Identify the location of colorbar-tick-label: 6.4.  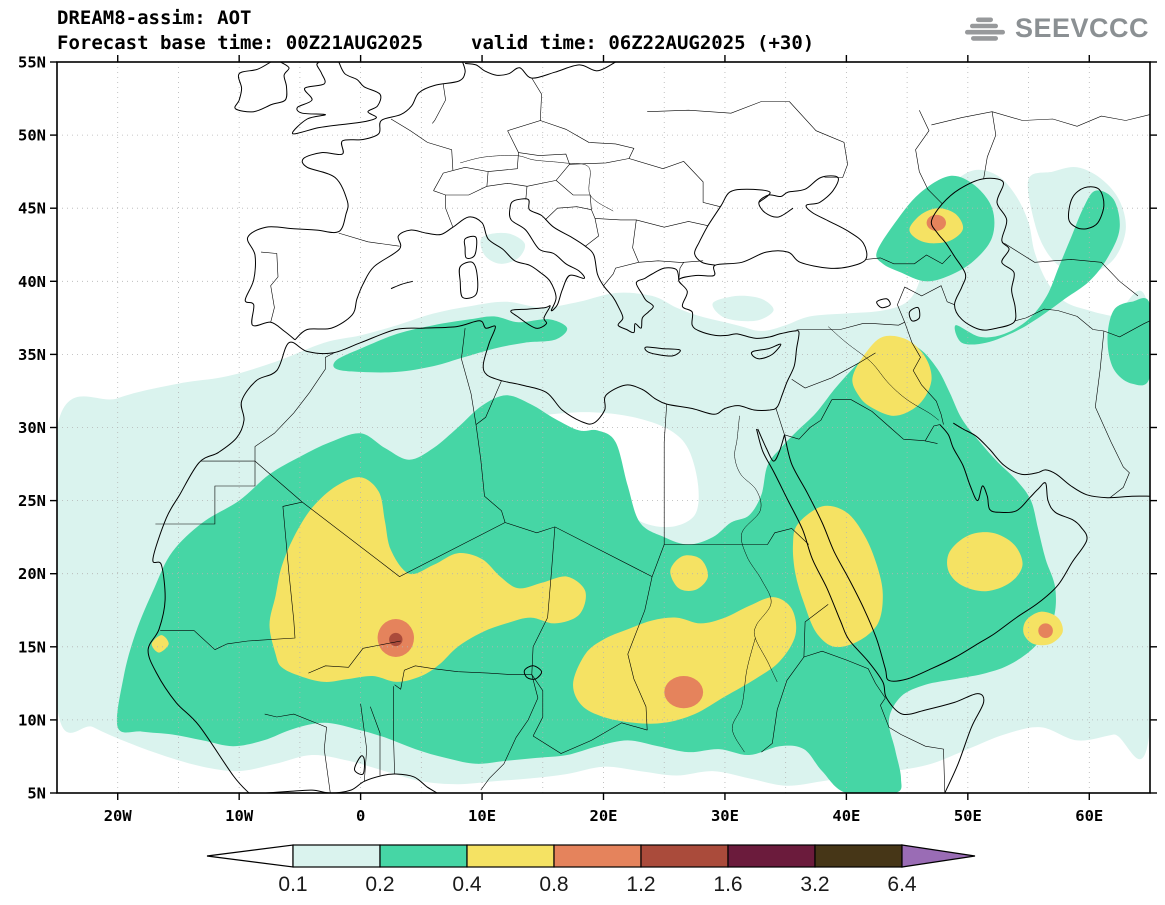
(902, 884).